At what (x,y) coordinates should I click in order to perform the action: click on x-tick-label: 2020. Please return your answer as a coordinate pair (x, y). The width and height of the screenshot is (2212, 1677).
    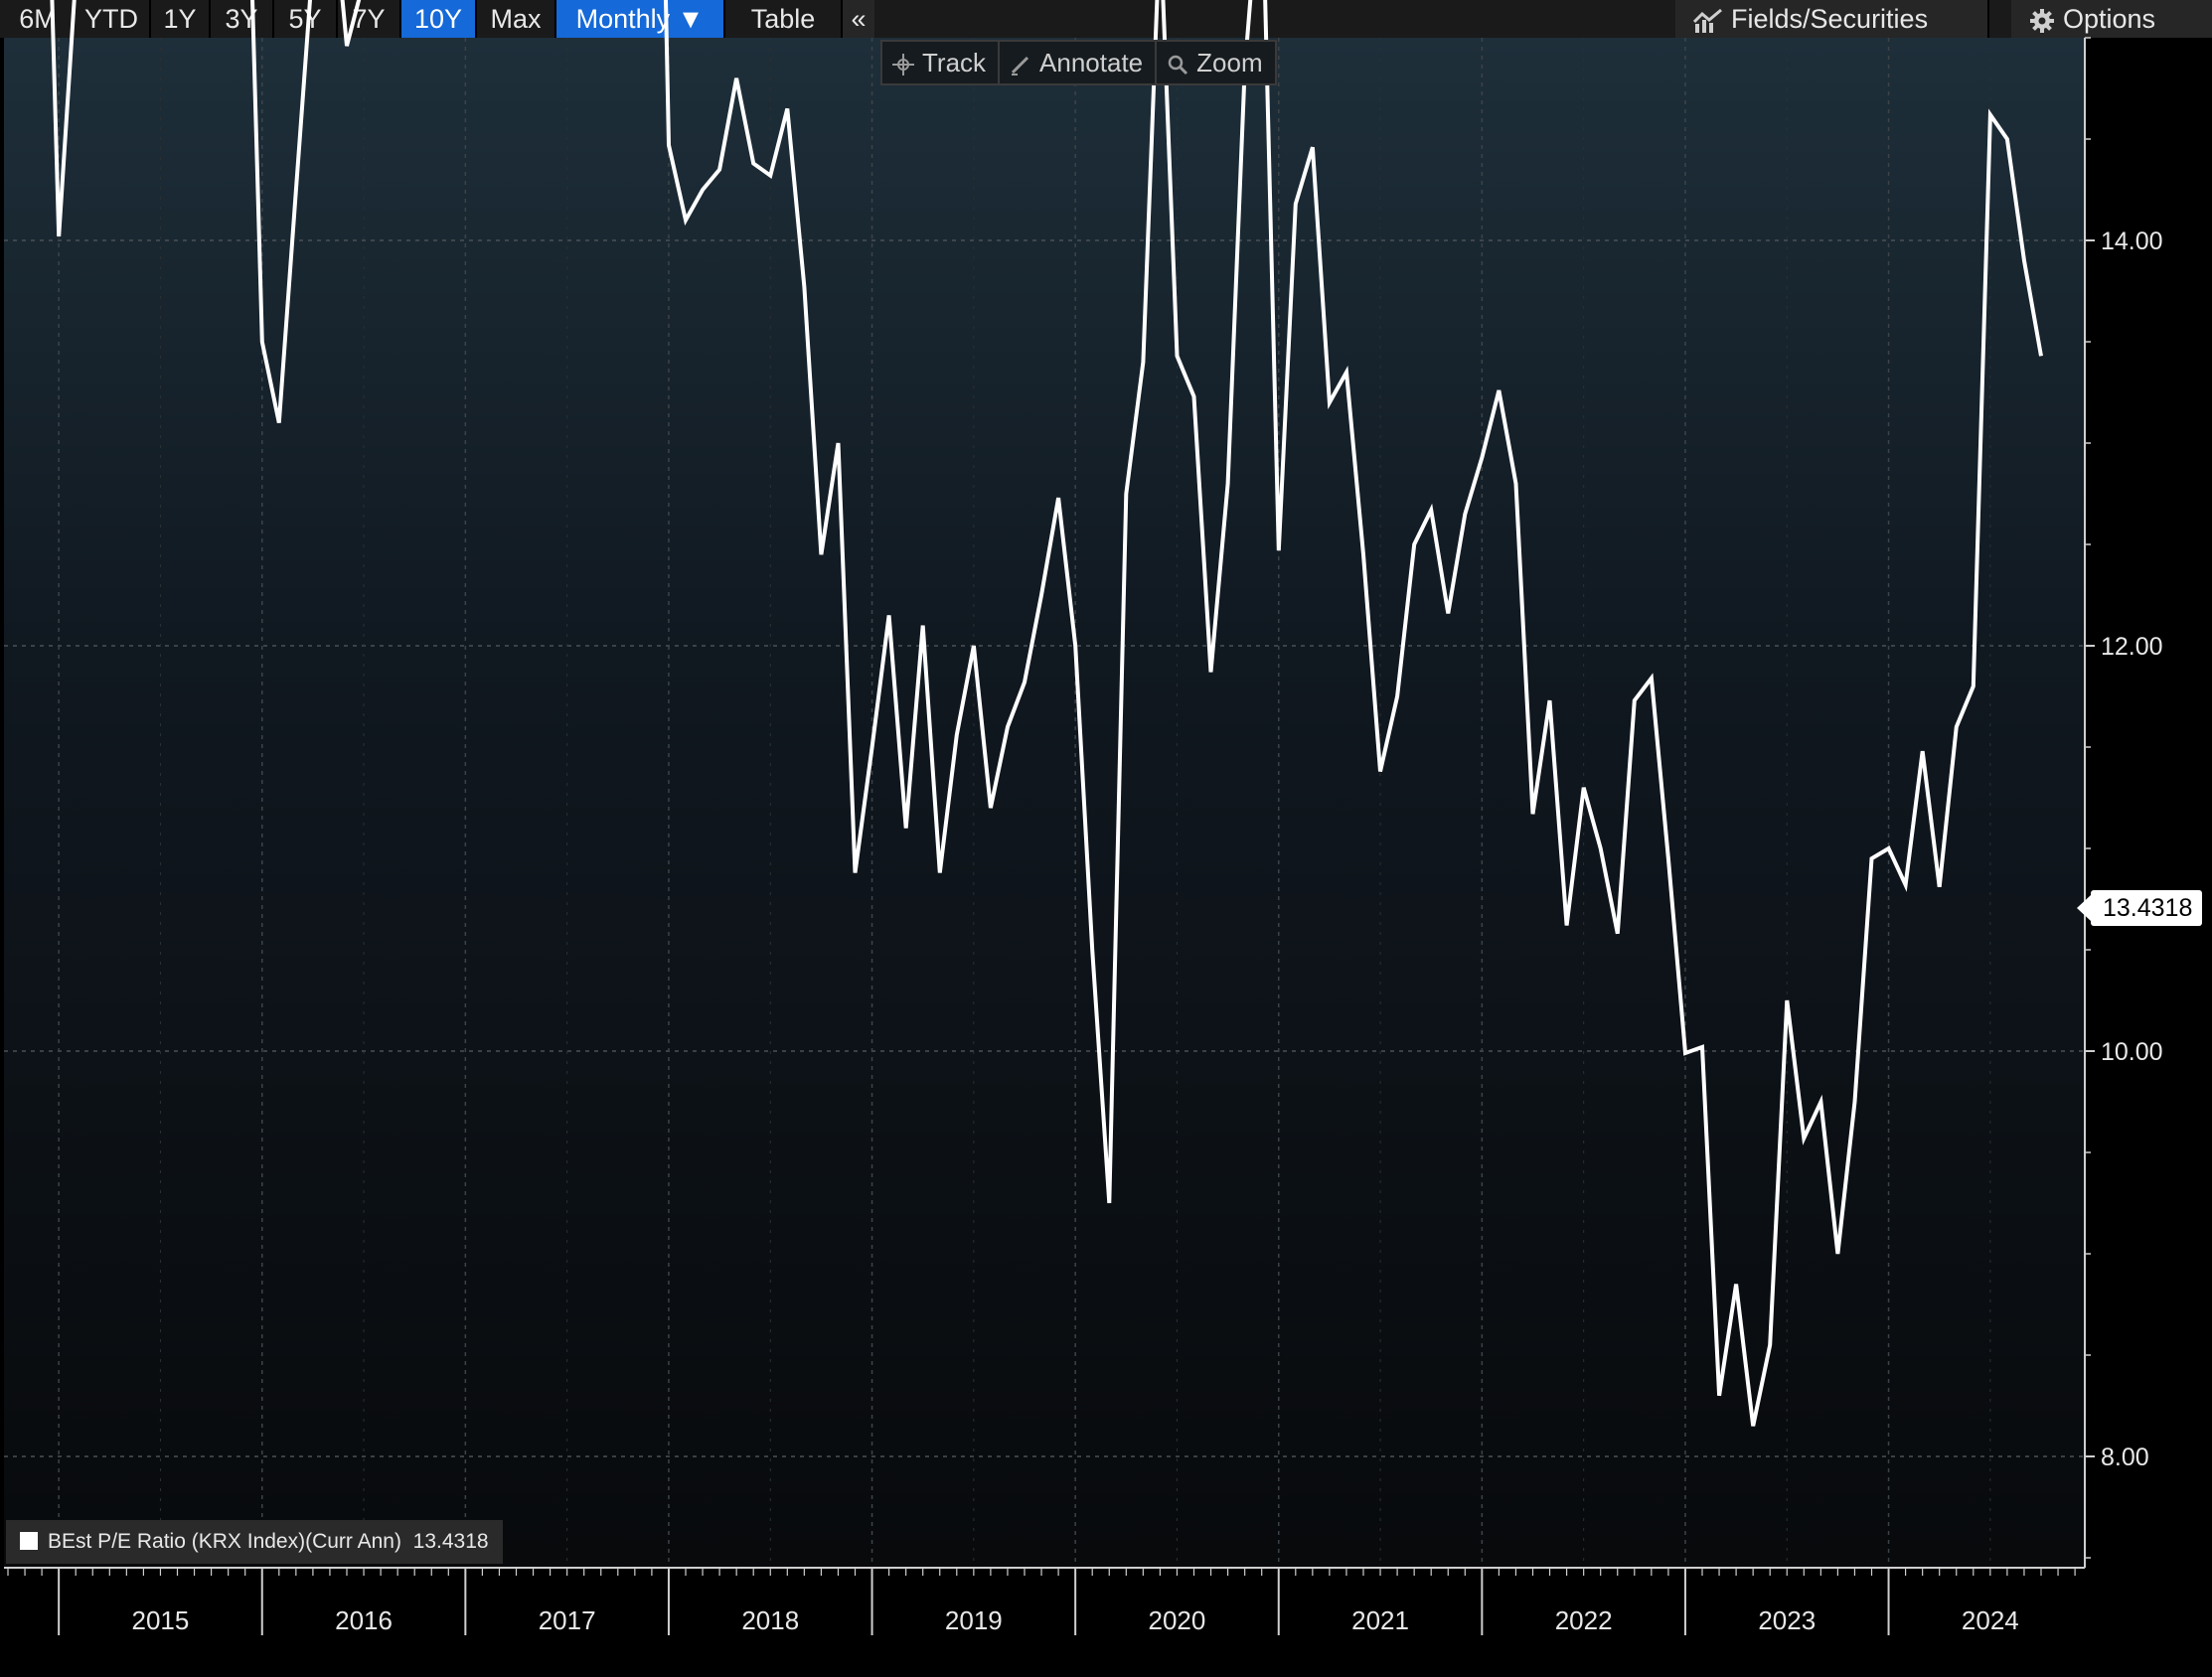
    Looking at the image, I should click on (1177, 1620).